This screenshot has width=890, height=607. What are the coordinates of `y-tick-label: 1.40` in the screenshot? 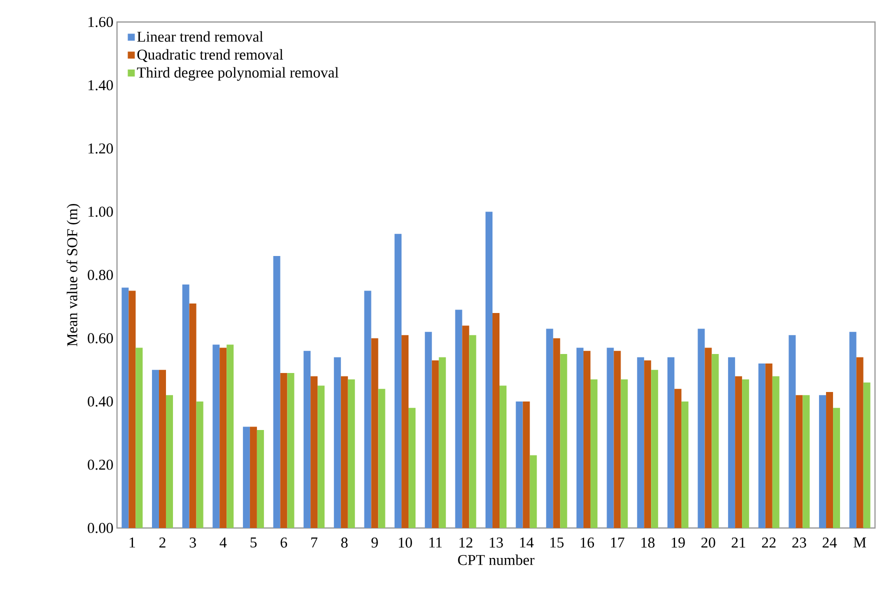 It's located at (100, 85).